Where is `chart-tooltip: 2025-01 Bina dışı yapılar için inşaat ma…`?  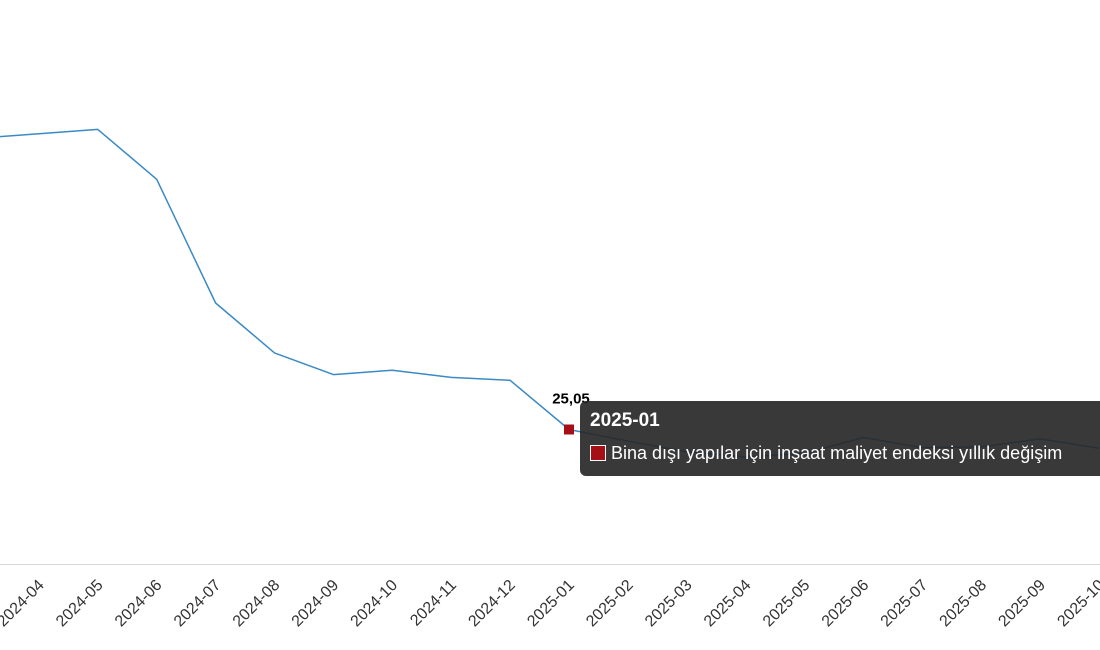
chart-tooltip: 2025-01 Bina dışı yapılar için inşaat ma… is located at coordinates (840, 438).